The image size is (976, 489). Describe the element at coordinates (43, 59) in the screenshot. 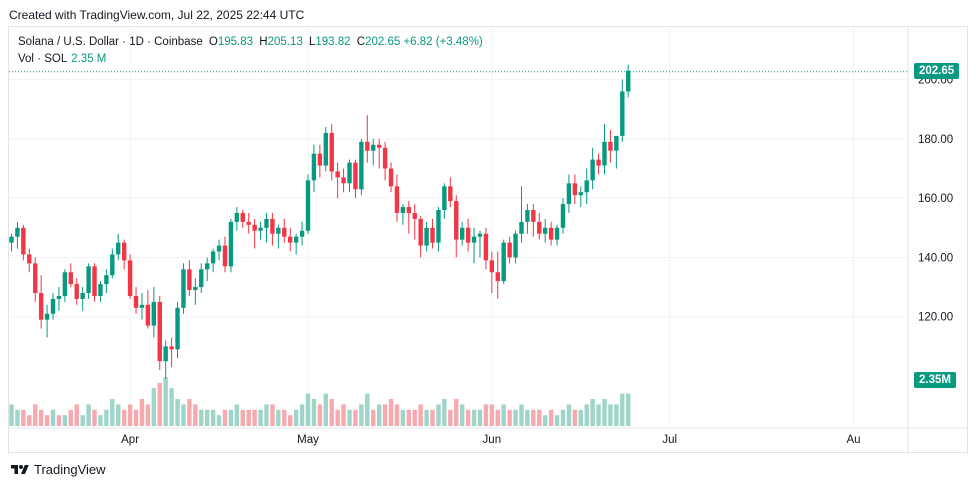

I see `volume-label: Vol · SOL` at that location.